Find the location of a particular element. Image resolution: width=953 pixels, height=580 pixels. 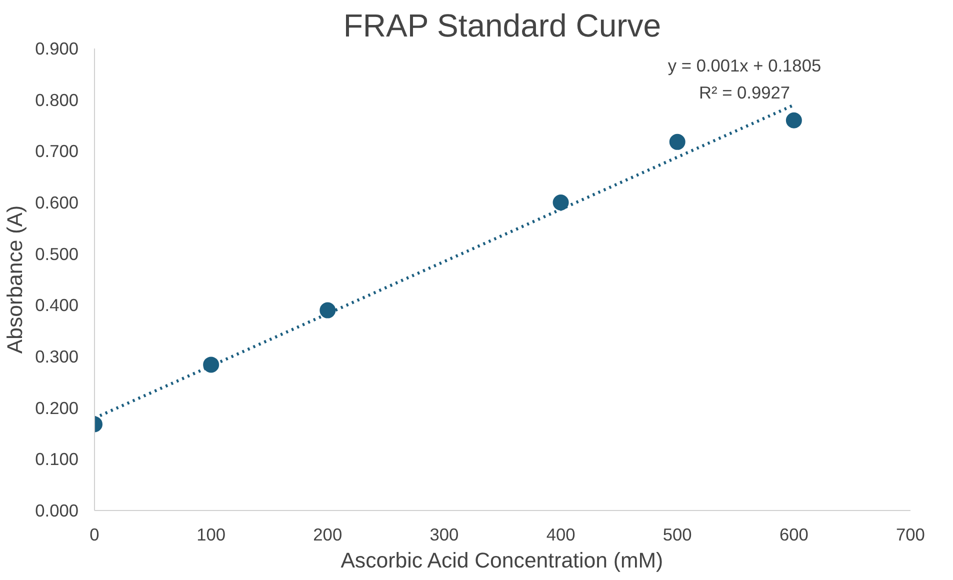

x-tick-label: 300 is located at coordinates (444, 534).